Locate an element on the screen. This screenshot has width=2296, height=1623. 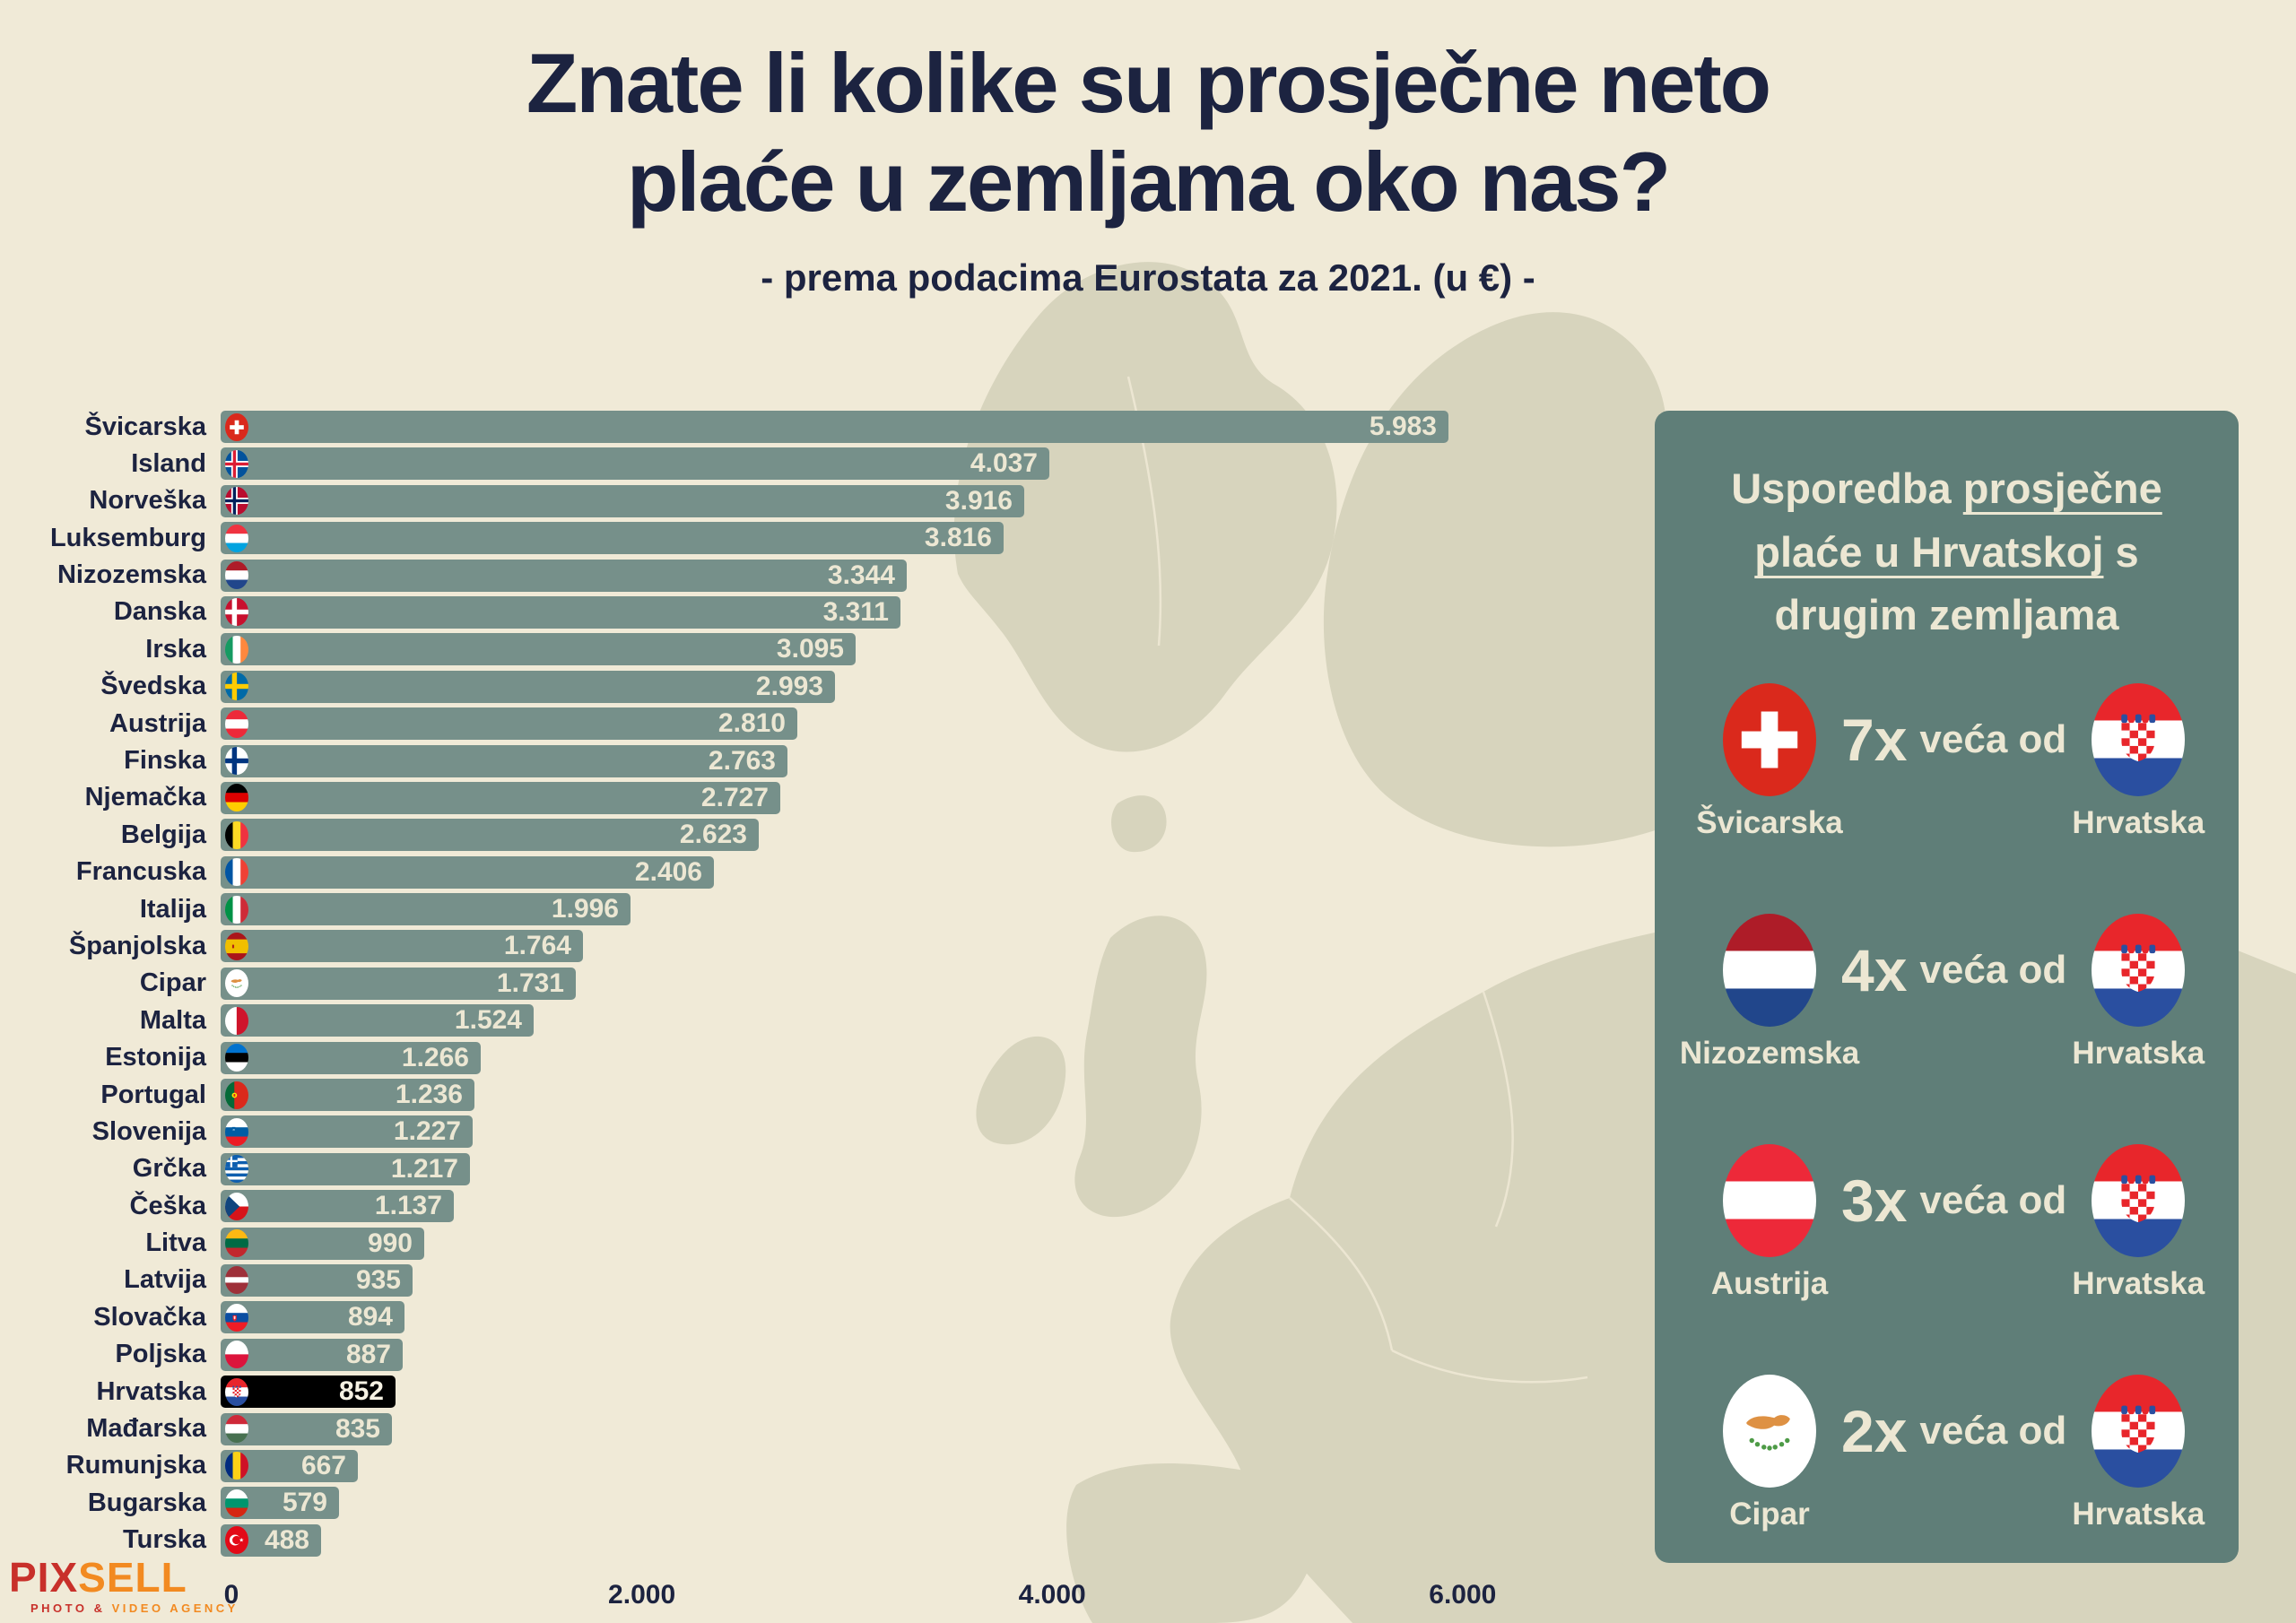
salary-bar-Malta: 1.524 is located at coordinates (377, 1021).